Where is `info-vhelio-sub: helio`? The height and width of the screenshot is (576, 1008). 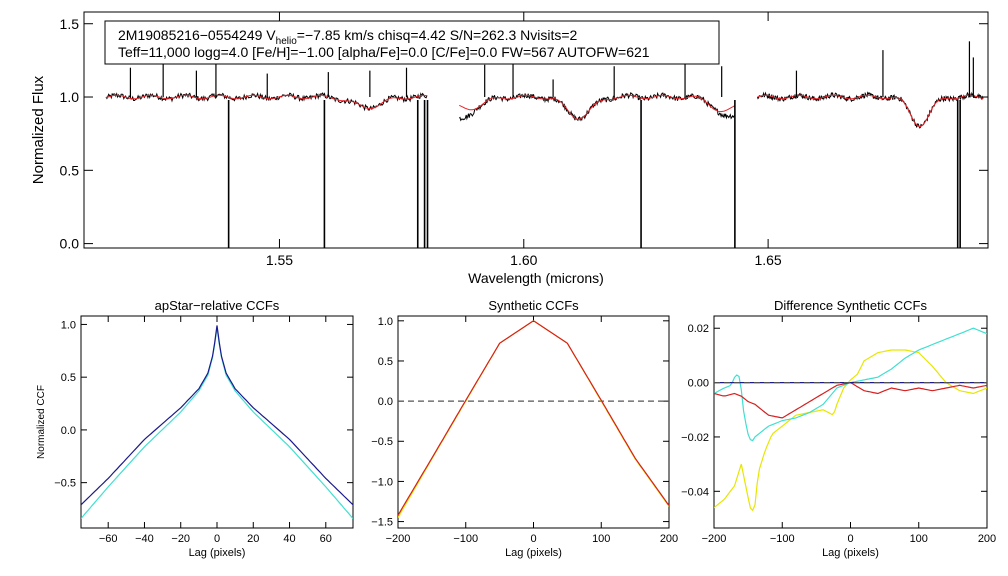 info-vhelio-sub: helio is located at coordinates (287, 41).